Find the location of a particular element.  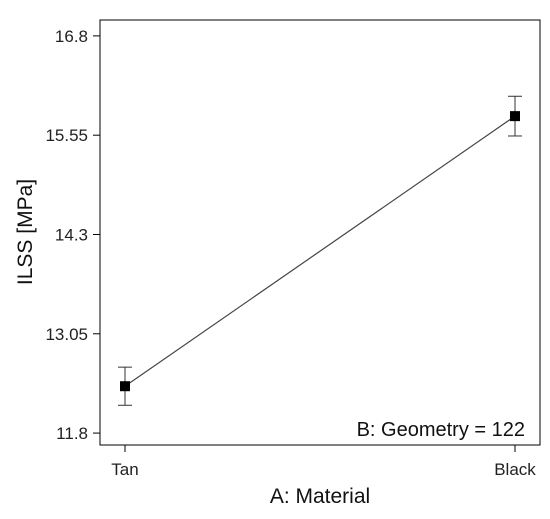

x-axis: Tan Black is located at coordinates (323, 462).